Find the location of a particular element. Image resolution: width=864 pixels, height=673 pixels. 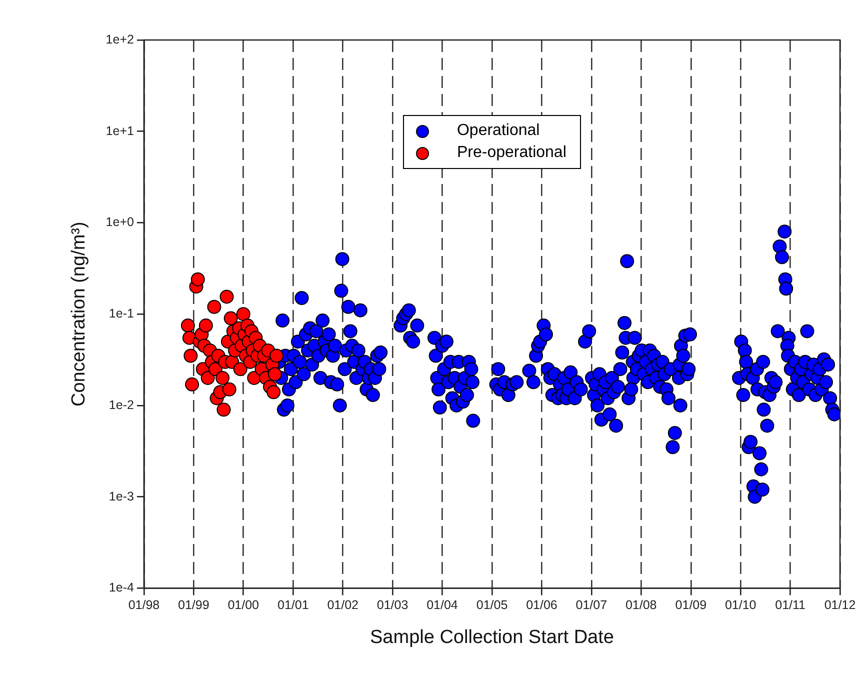

y-axis-title: Concentration (ng/m³) is located at coordinates (79, 314).